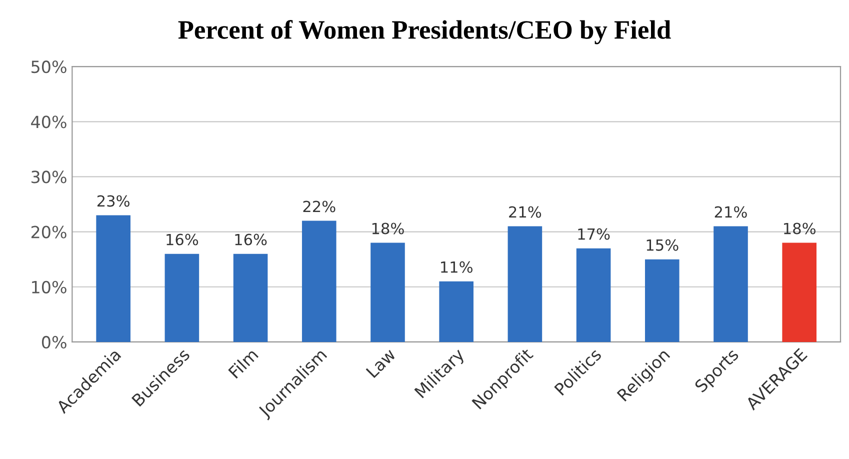  What do you see at coordinates (49, 67) in the screenshot?
I see `y-tick-label: 50%` at bounding box center [49, 67].